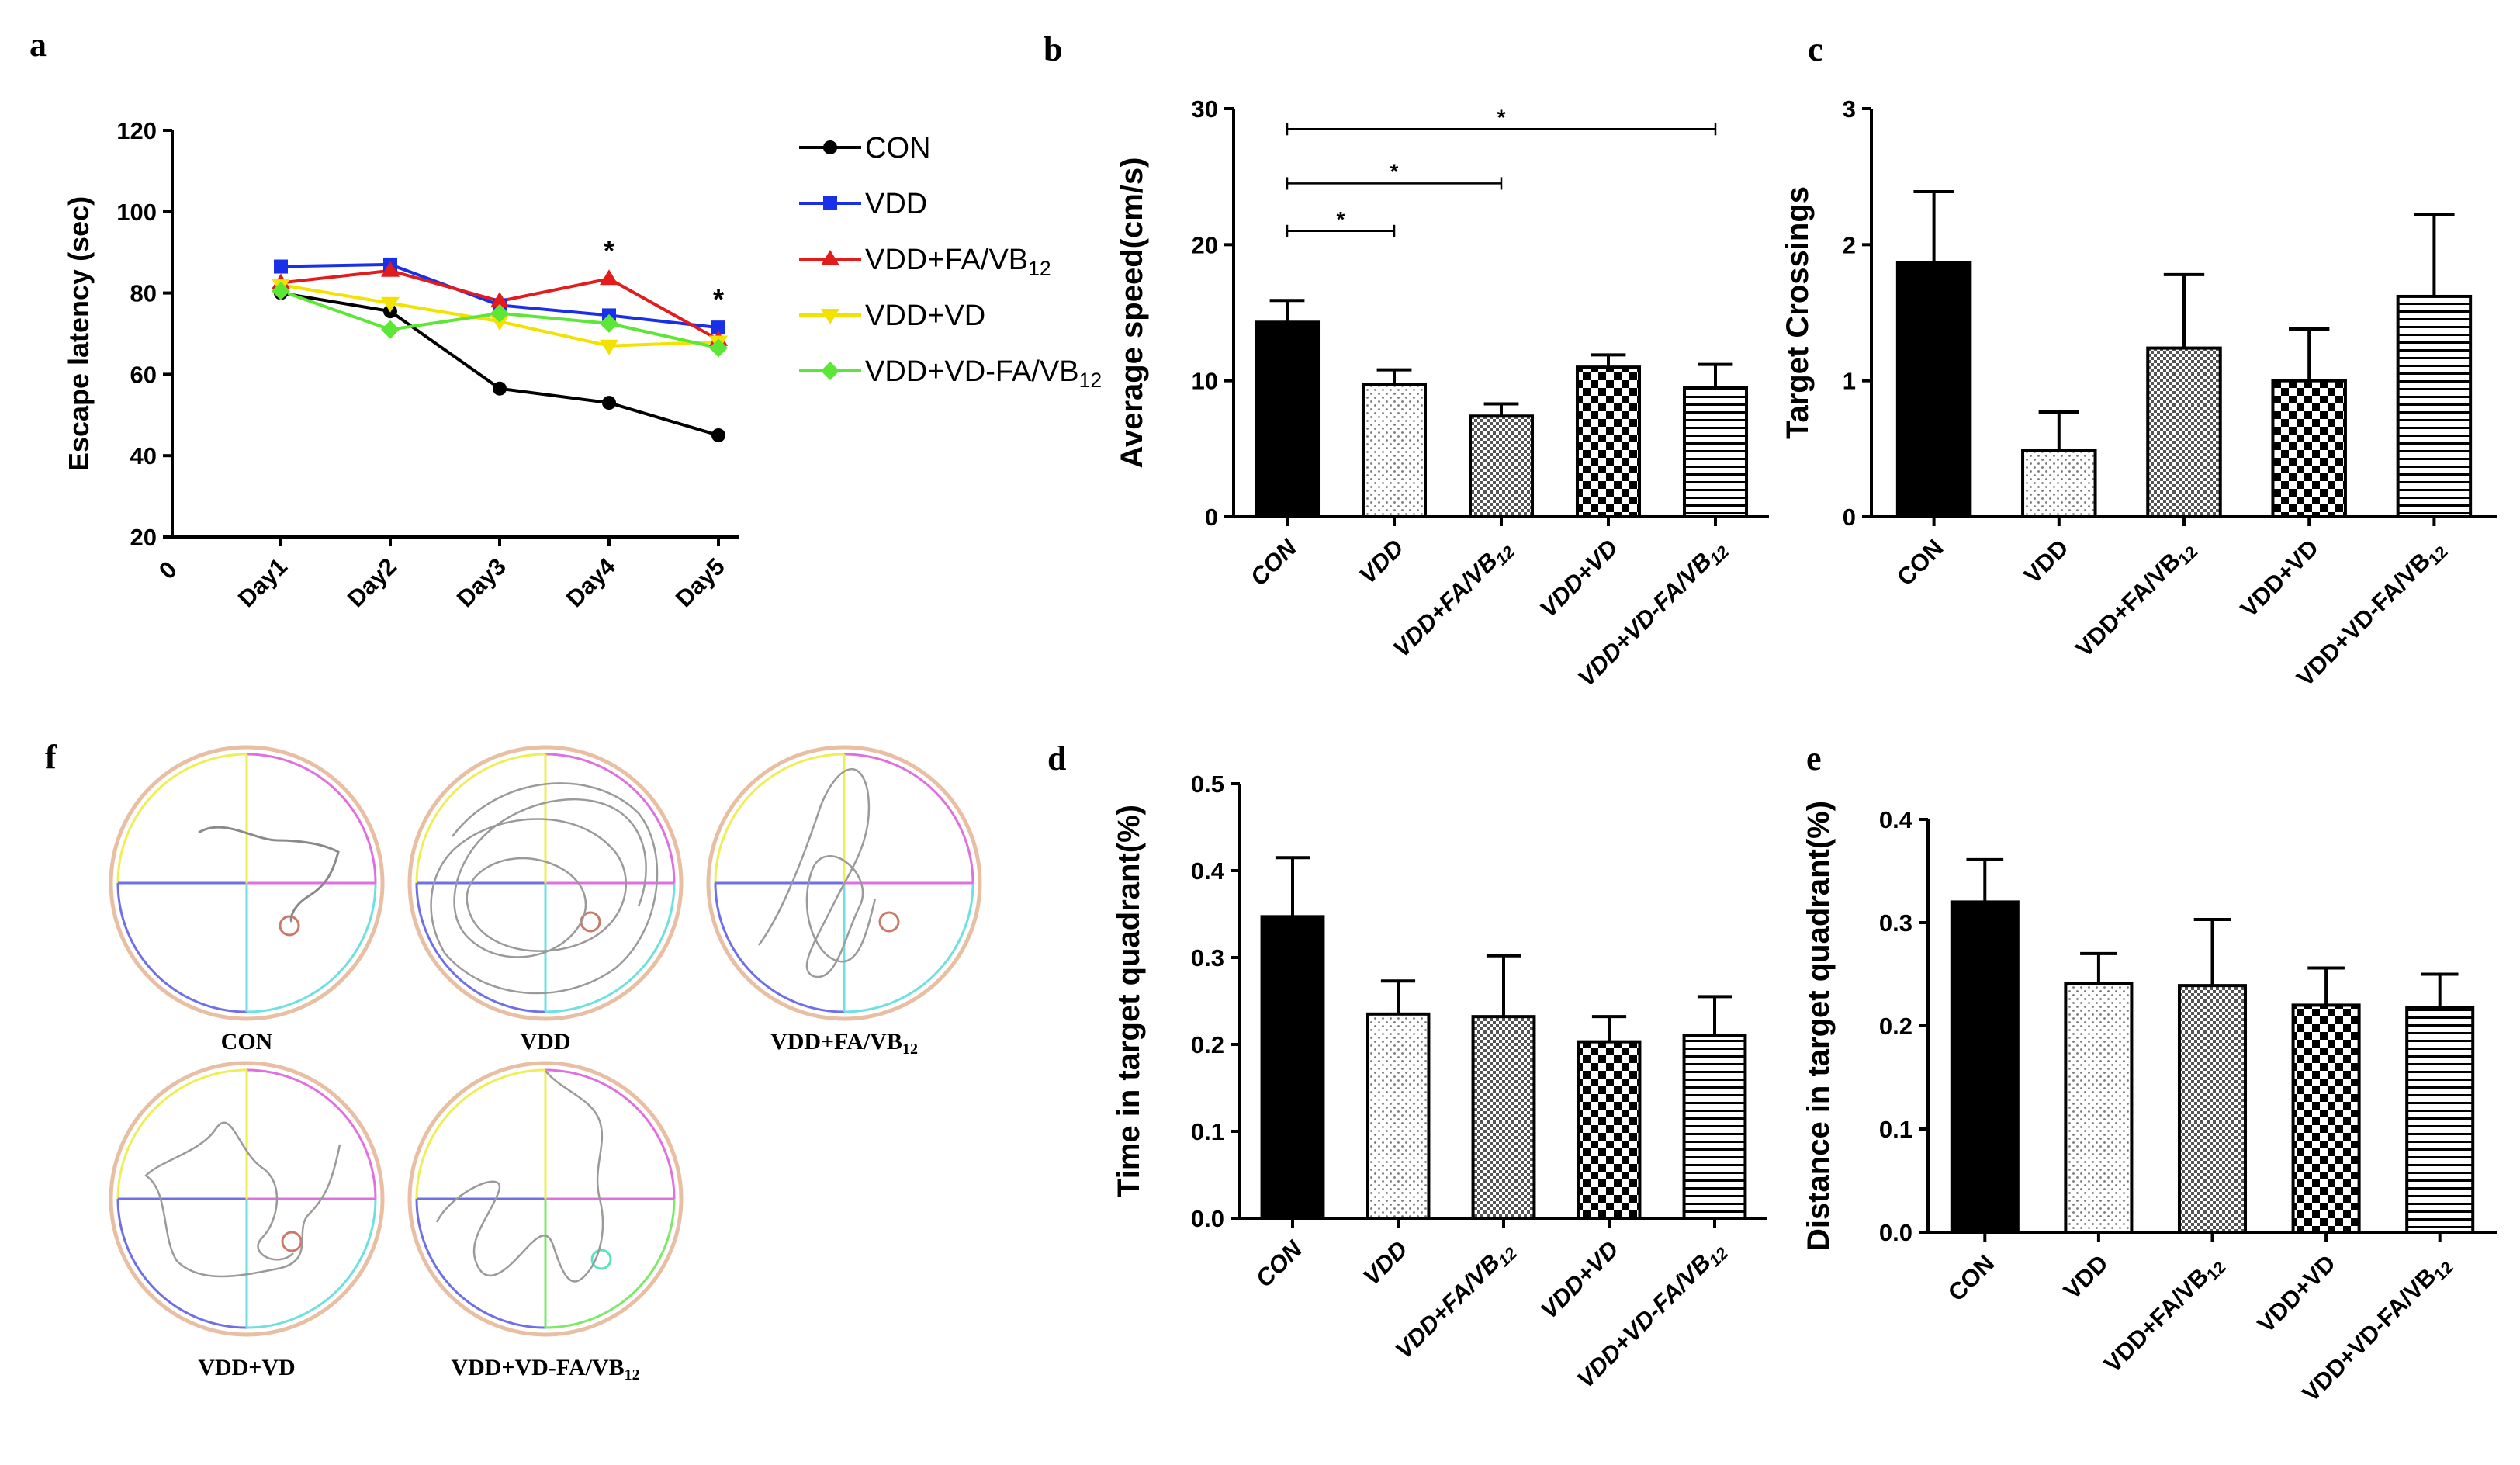 This screenshot has width=2520, height=1465. I want to click on y-tick-label: 0, so click(1850, 517).